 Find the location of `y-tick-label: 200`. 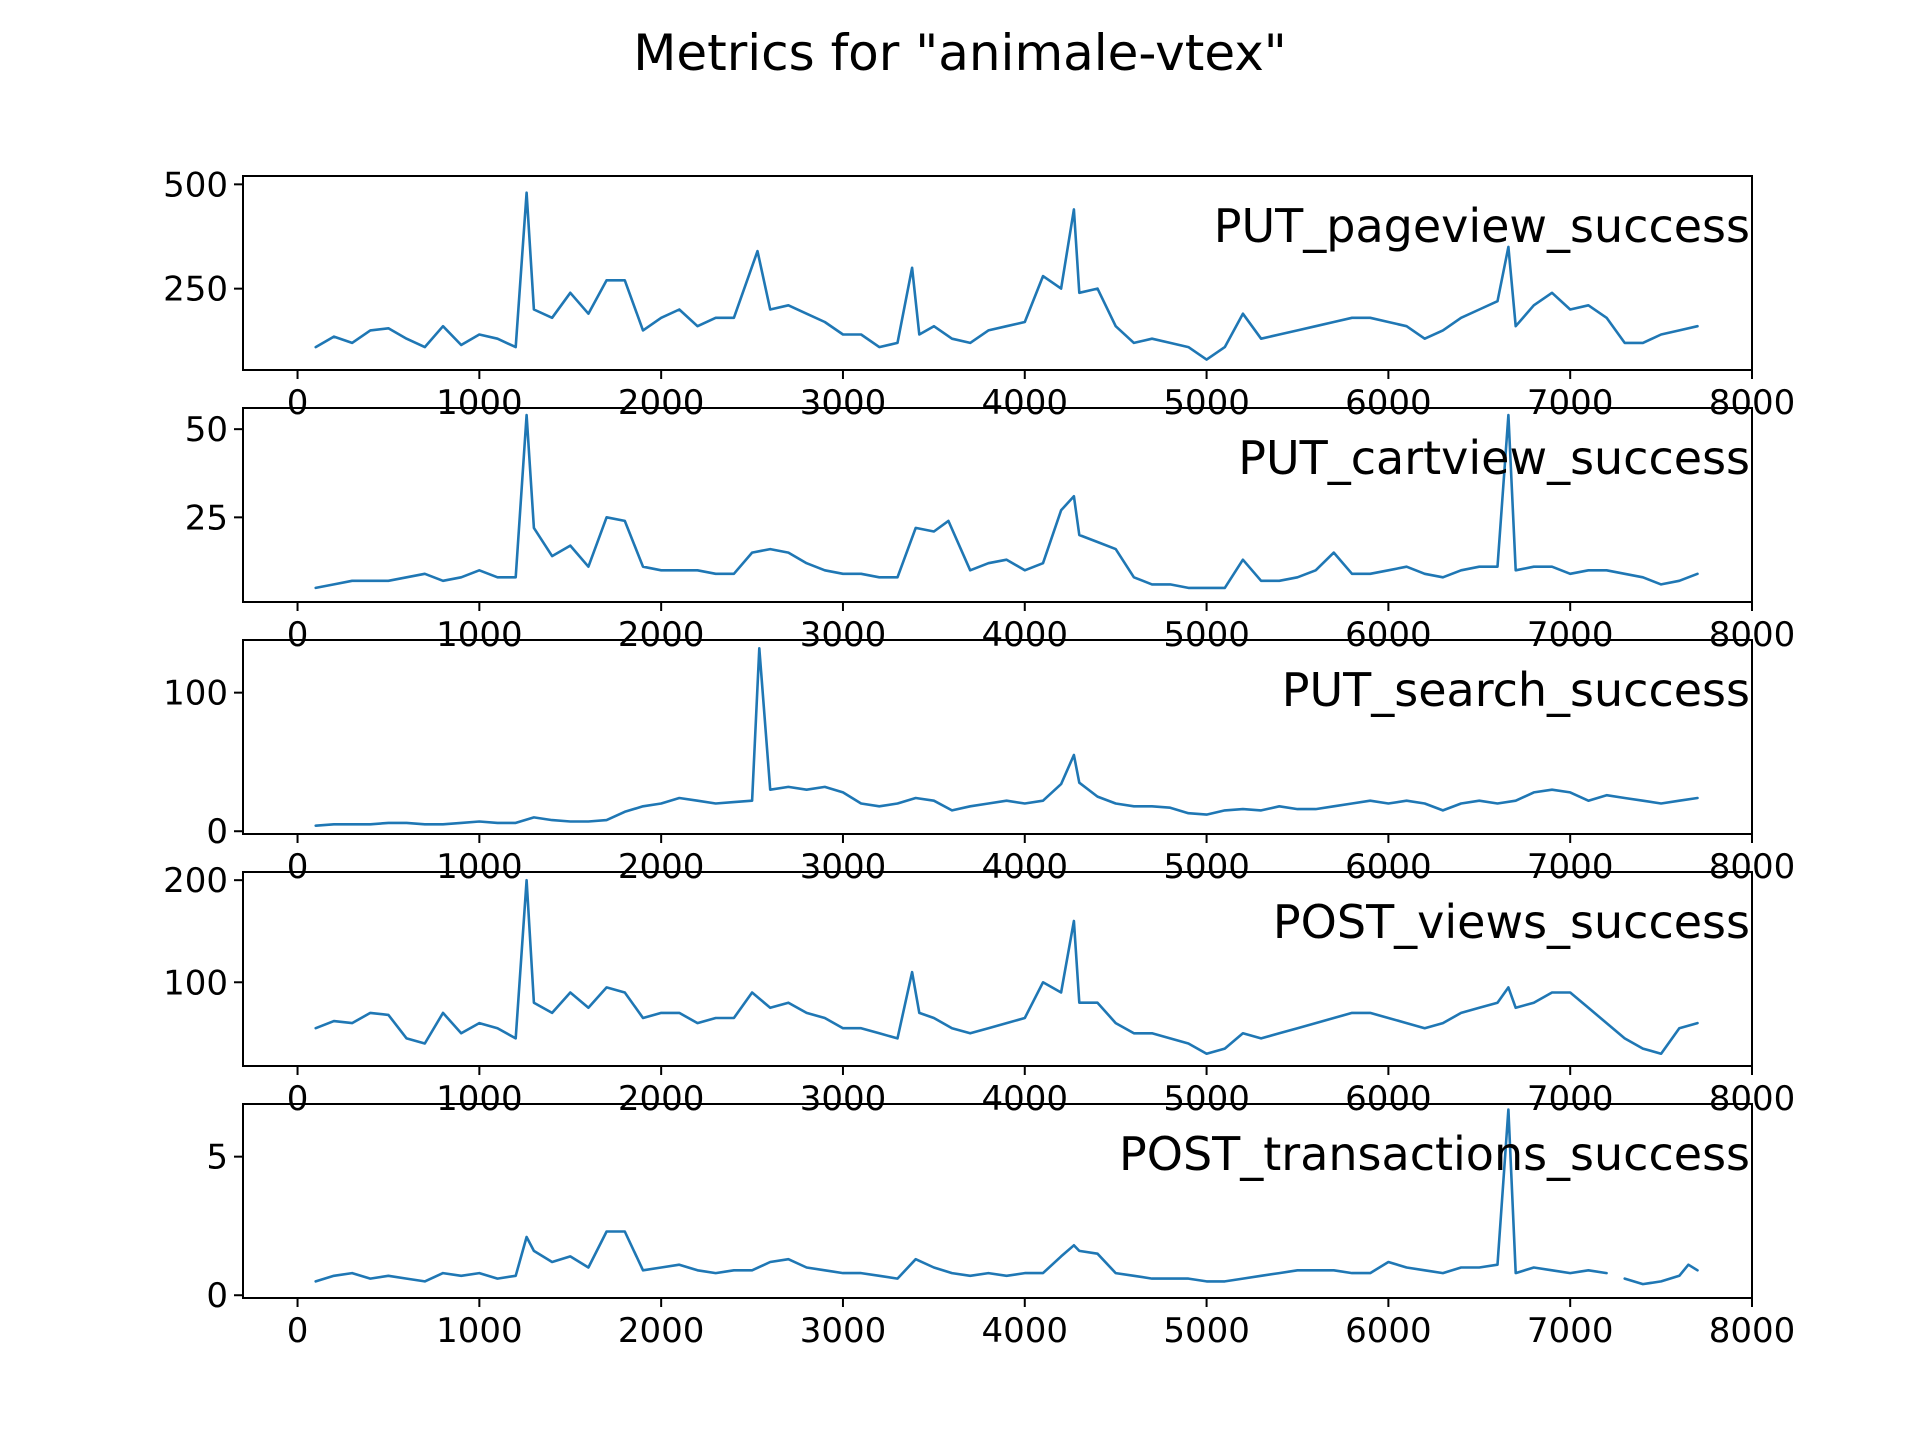

y-tick-label: 200 is located at coordinates (195, 881).